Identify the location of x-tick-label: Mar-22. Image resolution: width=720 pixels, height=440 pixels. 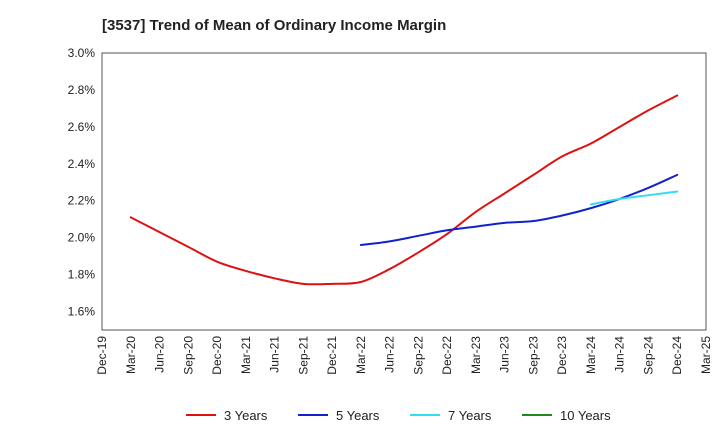
(361, 355).